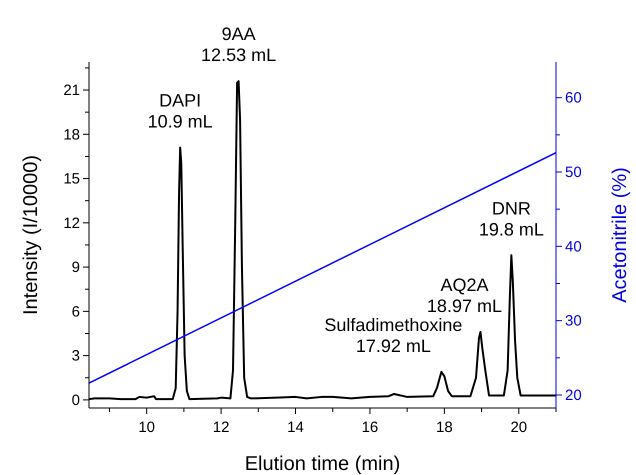 This screenshot has height=475, width=636. I want to click on y2-tick-label: 60, so click(573, 98).